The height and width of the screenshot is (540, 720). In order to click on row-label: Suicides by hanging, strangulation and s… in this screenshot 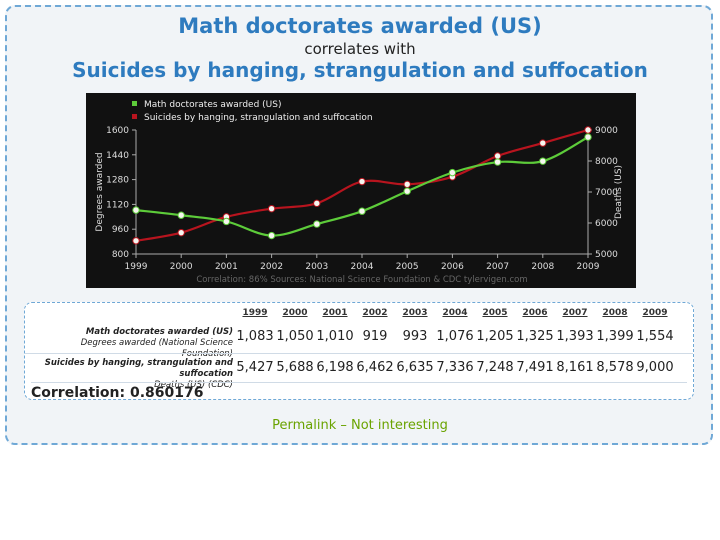, I will do `click(131, 374)`.